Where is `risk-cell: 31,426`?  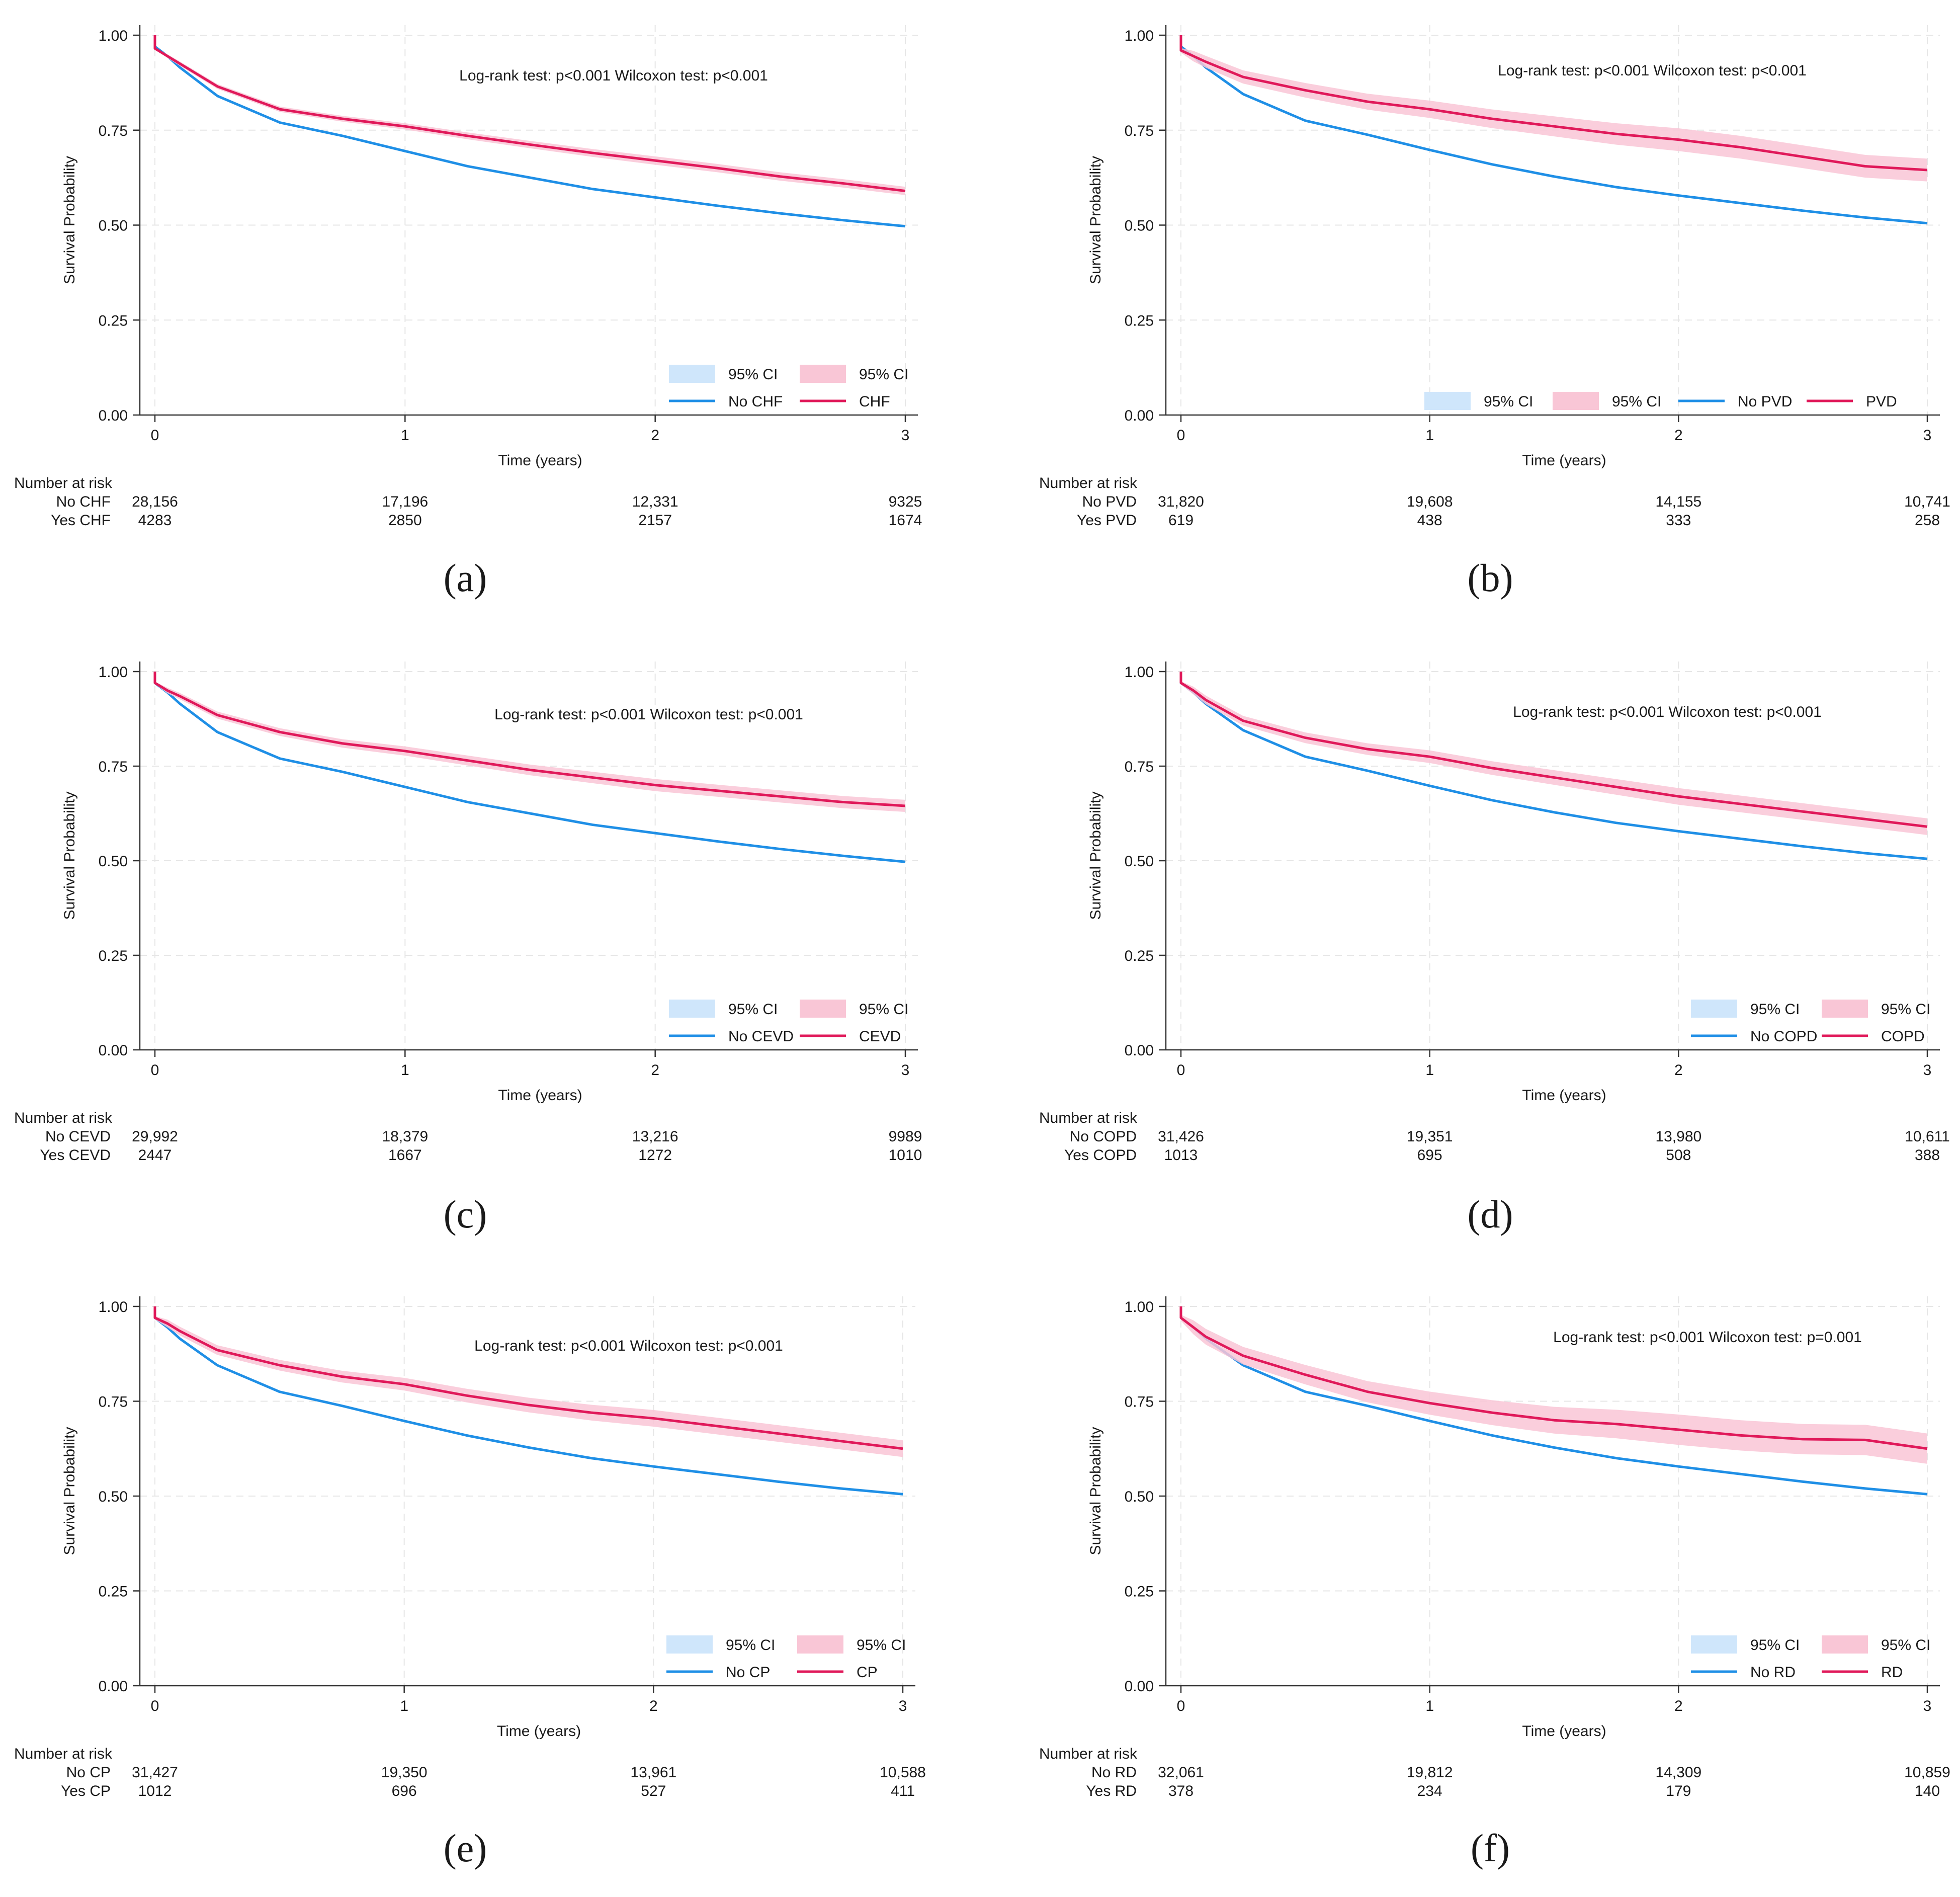 risk-cell: 31,426 is located at coordinates (1181, 1137).